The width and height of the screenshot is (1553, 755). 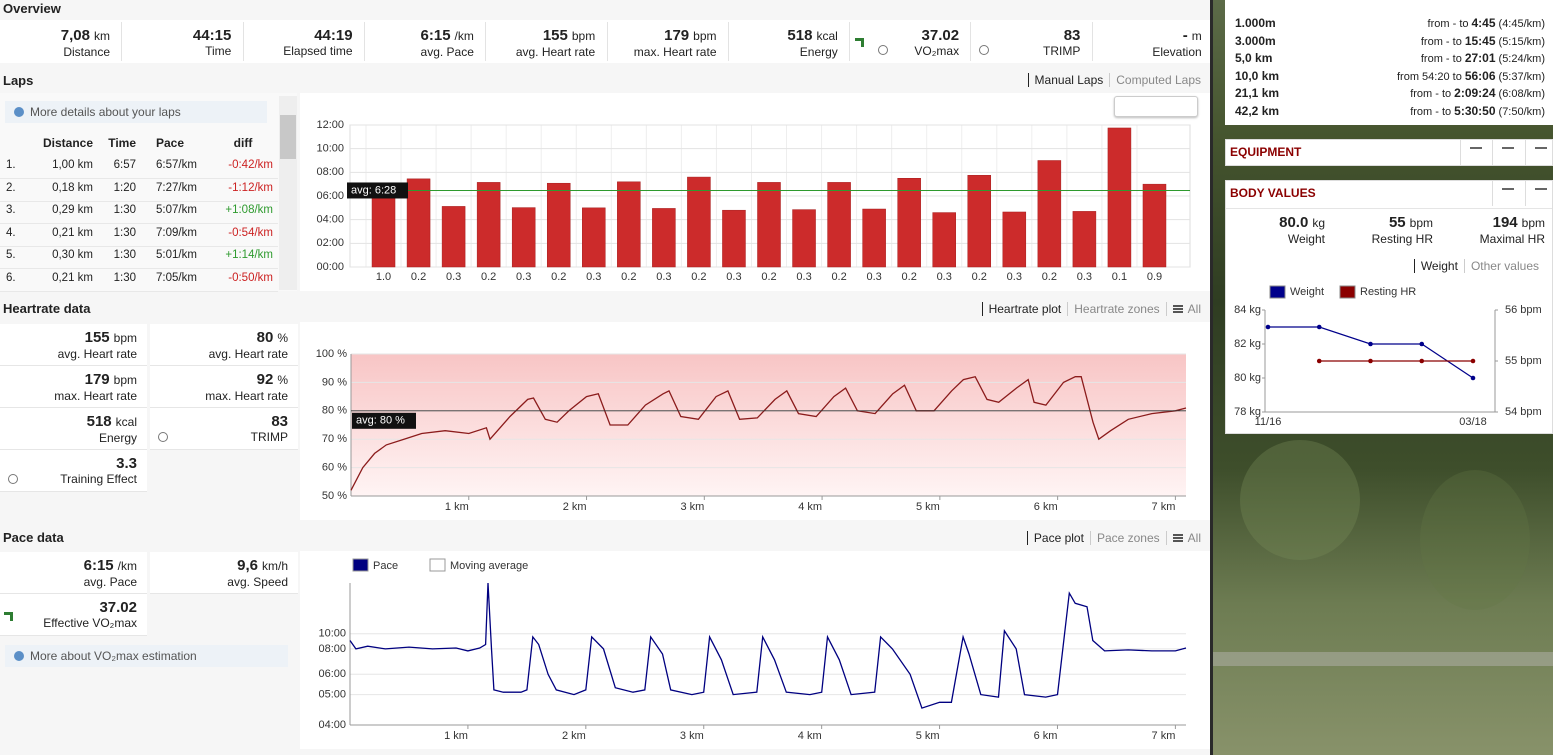 I want to click on tick-label: 05:00, so click(x=332, y=694).